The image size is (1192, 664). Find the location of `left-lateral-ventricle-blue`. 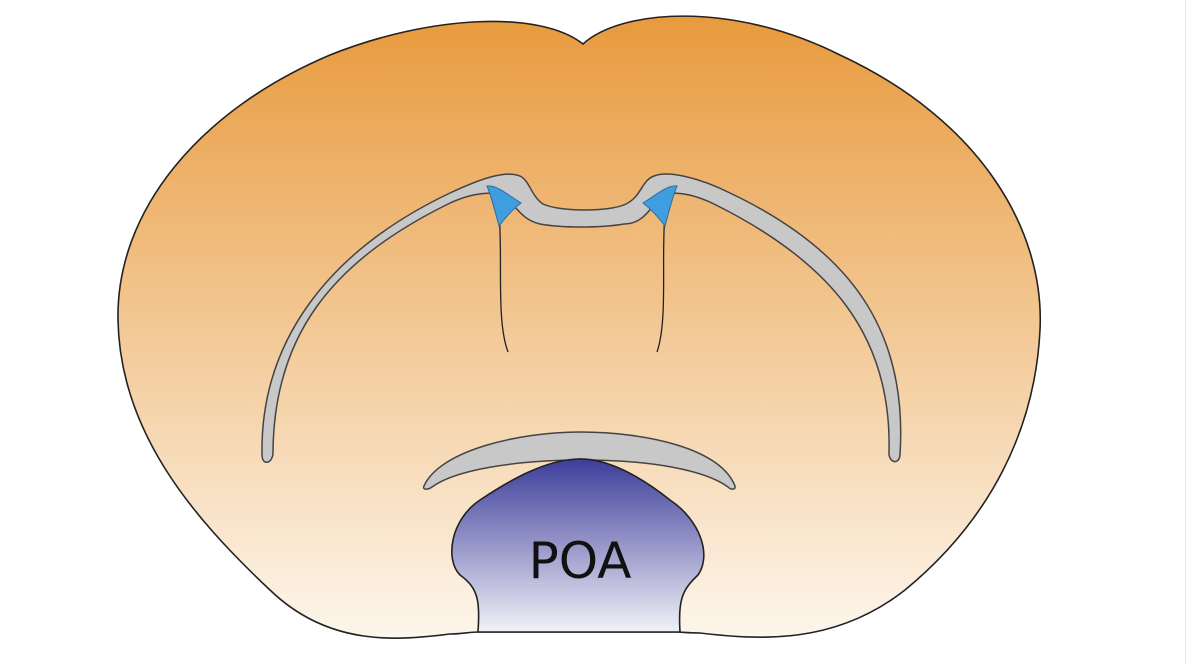

left-lateral-ventricle-blue is located at coordinates (504, 206).